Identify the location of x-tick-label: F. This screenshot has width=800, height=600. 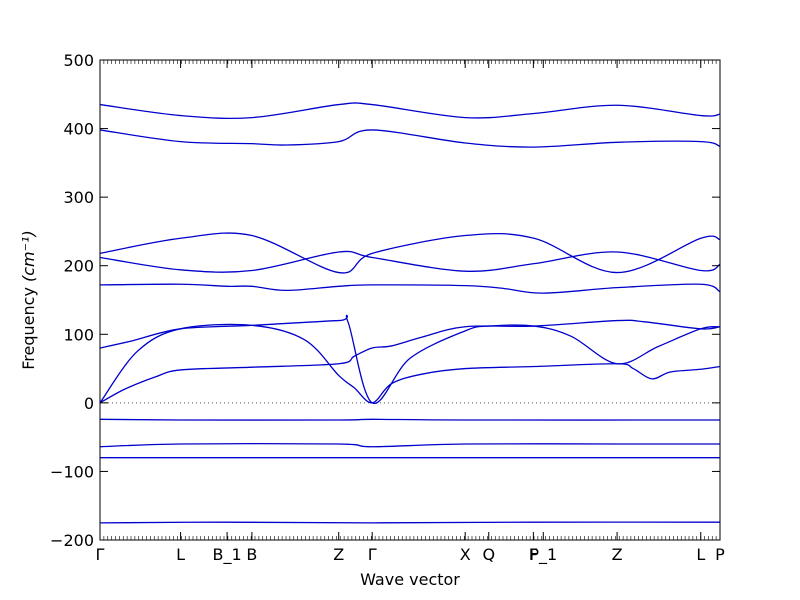
(533, 554).